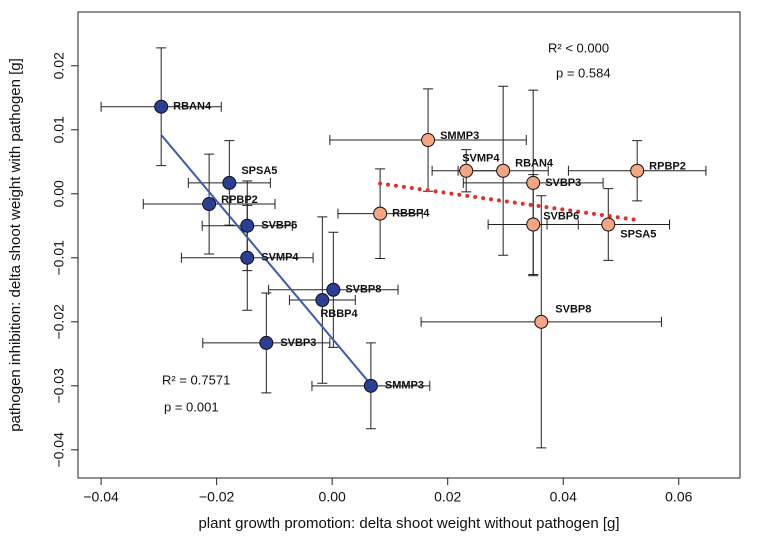  I want to click on x-tick-label: 0.04, so click(563, 497).